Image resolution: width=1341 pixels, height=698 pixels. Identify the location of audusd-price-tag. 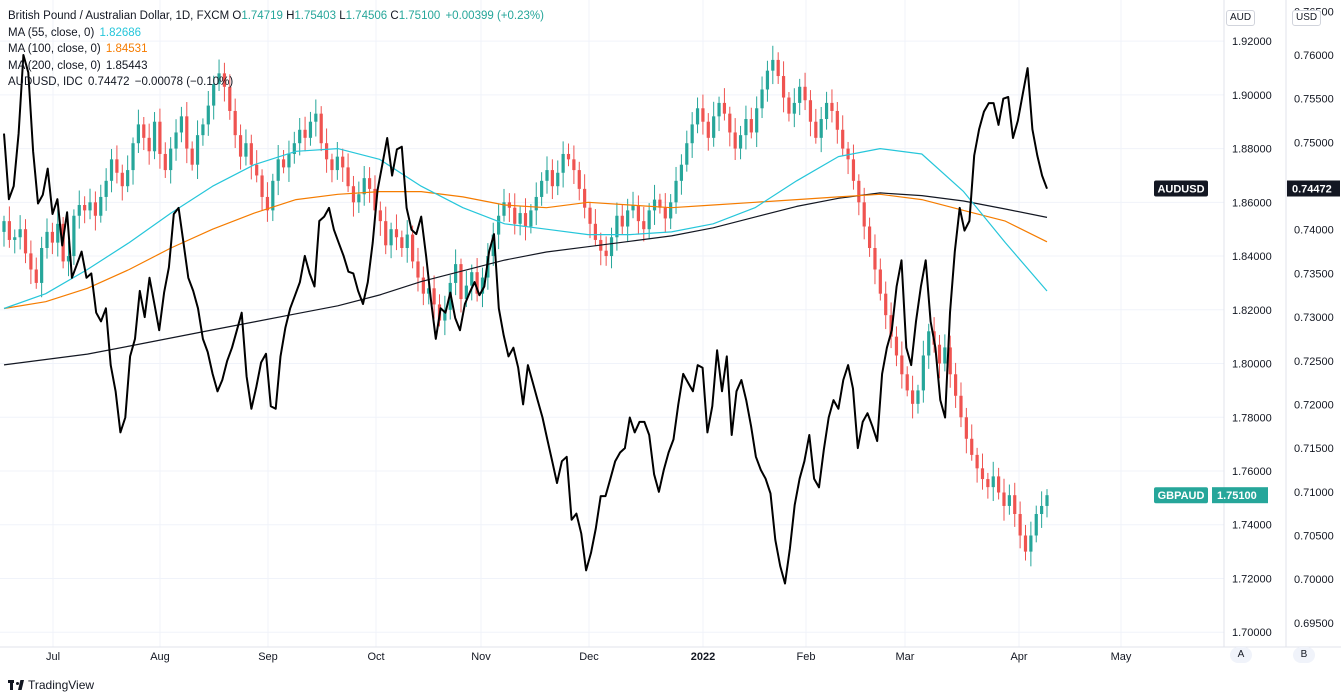
(1313, 188).